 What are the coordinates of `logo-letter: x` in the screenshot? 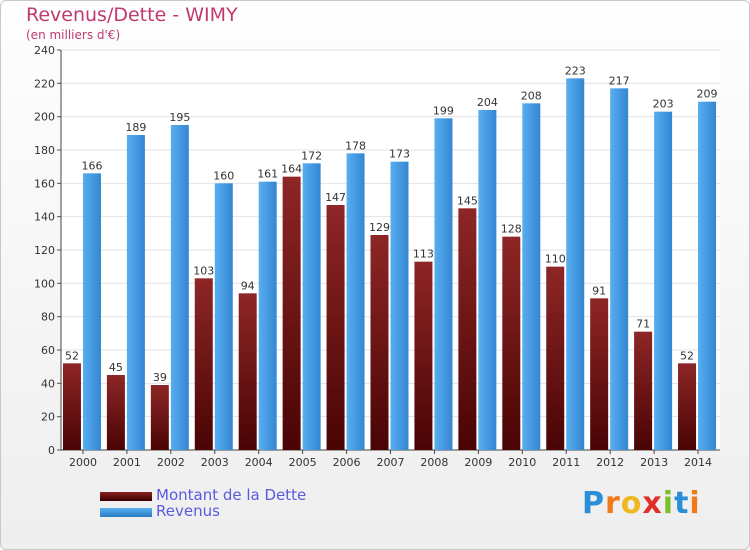 It's located at (652, 503).